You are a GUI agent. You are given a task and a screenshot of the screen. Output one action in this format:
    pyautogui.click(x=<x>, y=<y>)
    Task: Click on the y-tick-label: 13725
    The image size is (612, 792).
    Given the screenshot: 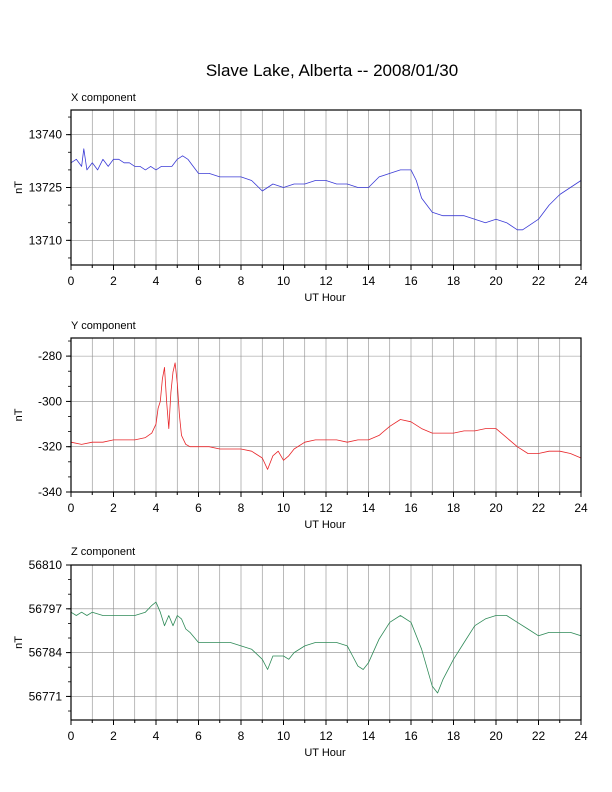 What is the action you would take?
    pyautogui.click(x=46, y=188)
    